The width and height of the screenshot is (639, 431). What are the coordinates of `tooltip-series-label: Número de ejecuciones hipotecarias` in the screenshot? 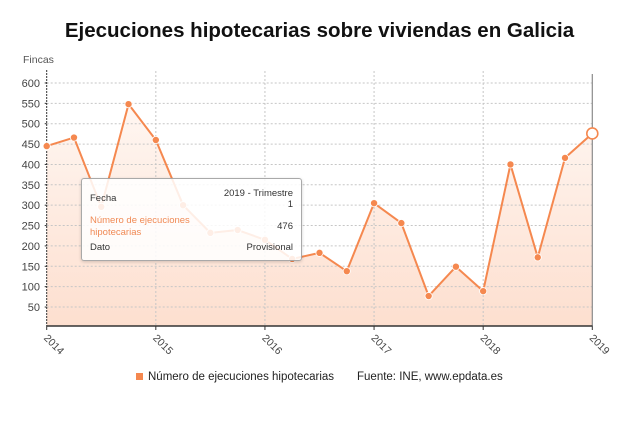 It's located at (140, 226).